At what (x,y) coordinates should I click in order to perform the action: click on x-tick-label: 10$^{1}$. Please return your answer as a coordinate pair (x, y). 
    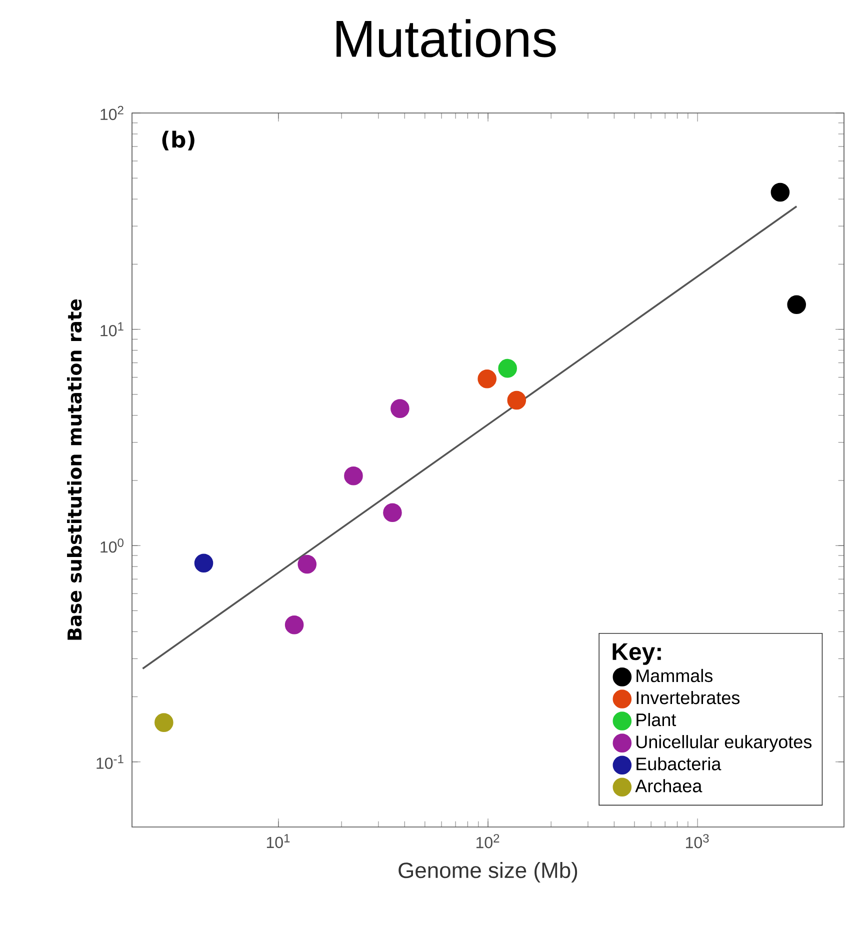
    Looking at the image, I should click on (278, 841).